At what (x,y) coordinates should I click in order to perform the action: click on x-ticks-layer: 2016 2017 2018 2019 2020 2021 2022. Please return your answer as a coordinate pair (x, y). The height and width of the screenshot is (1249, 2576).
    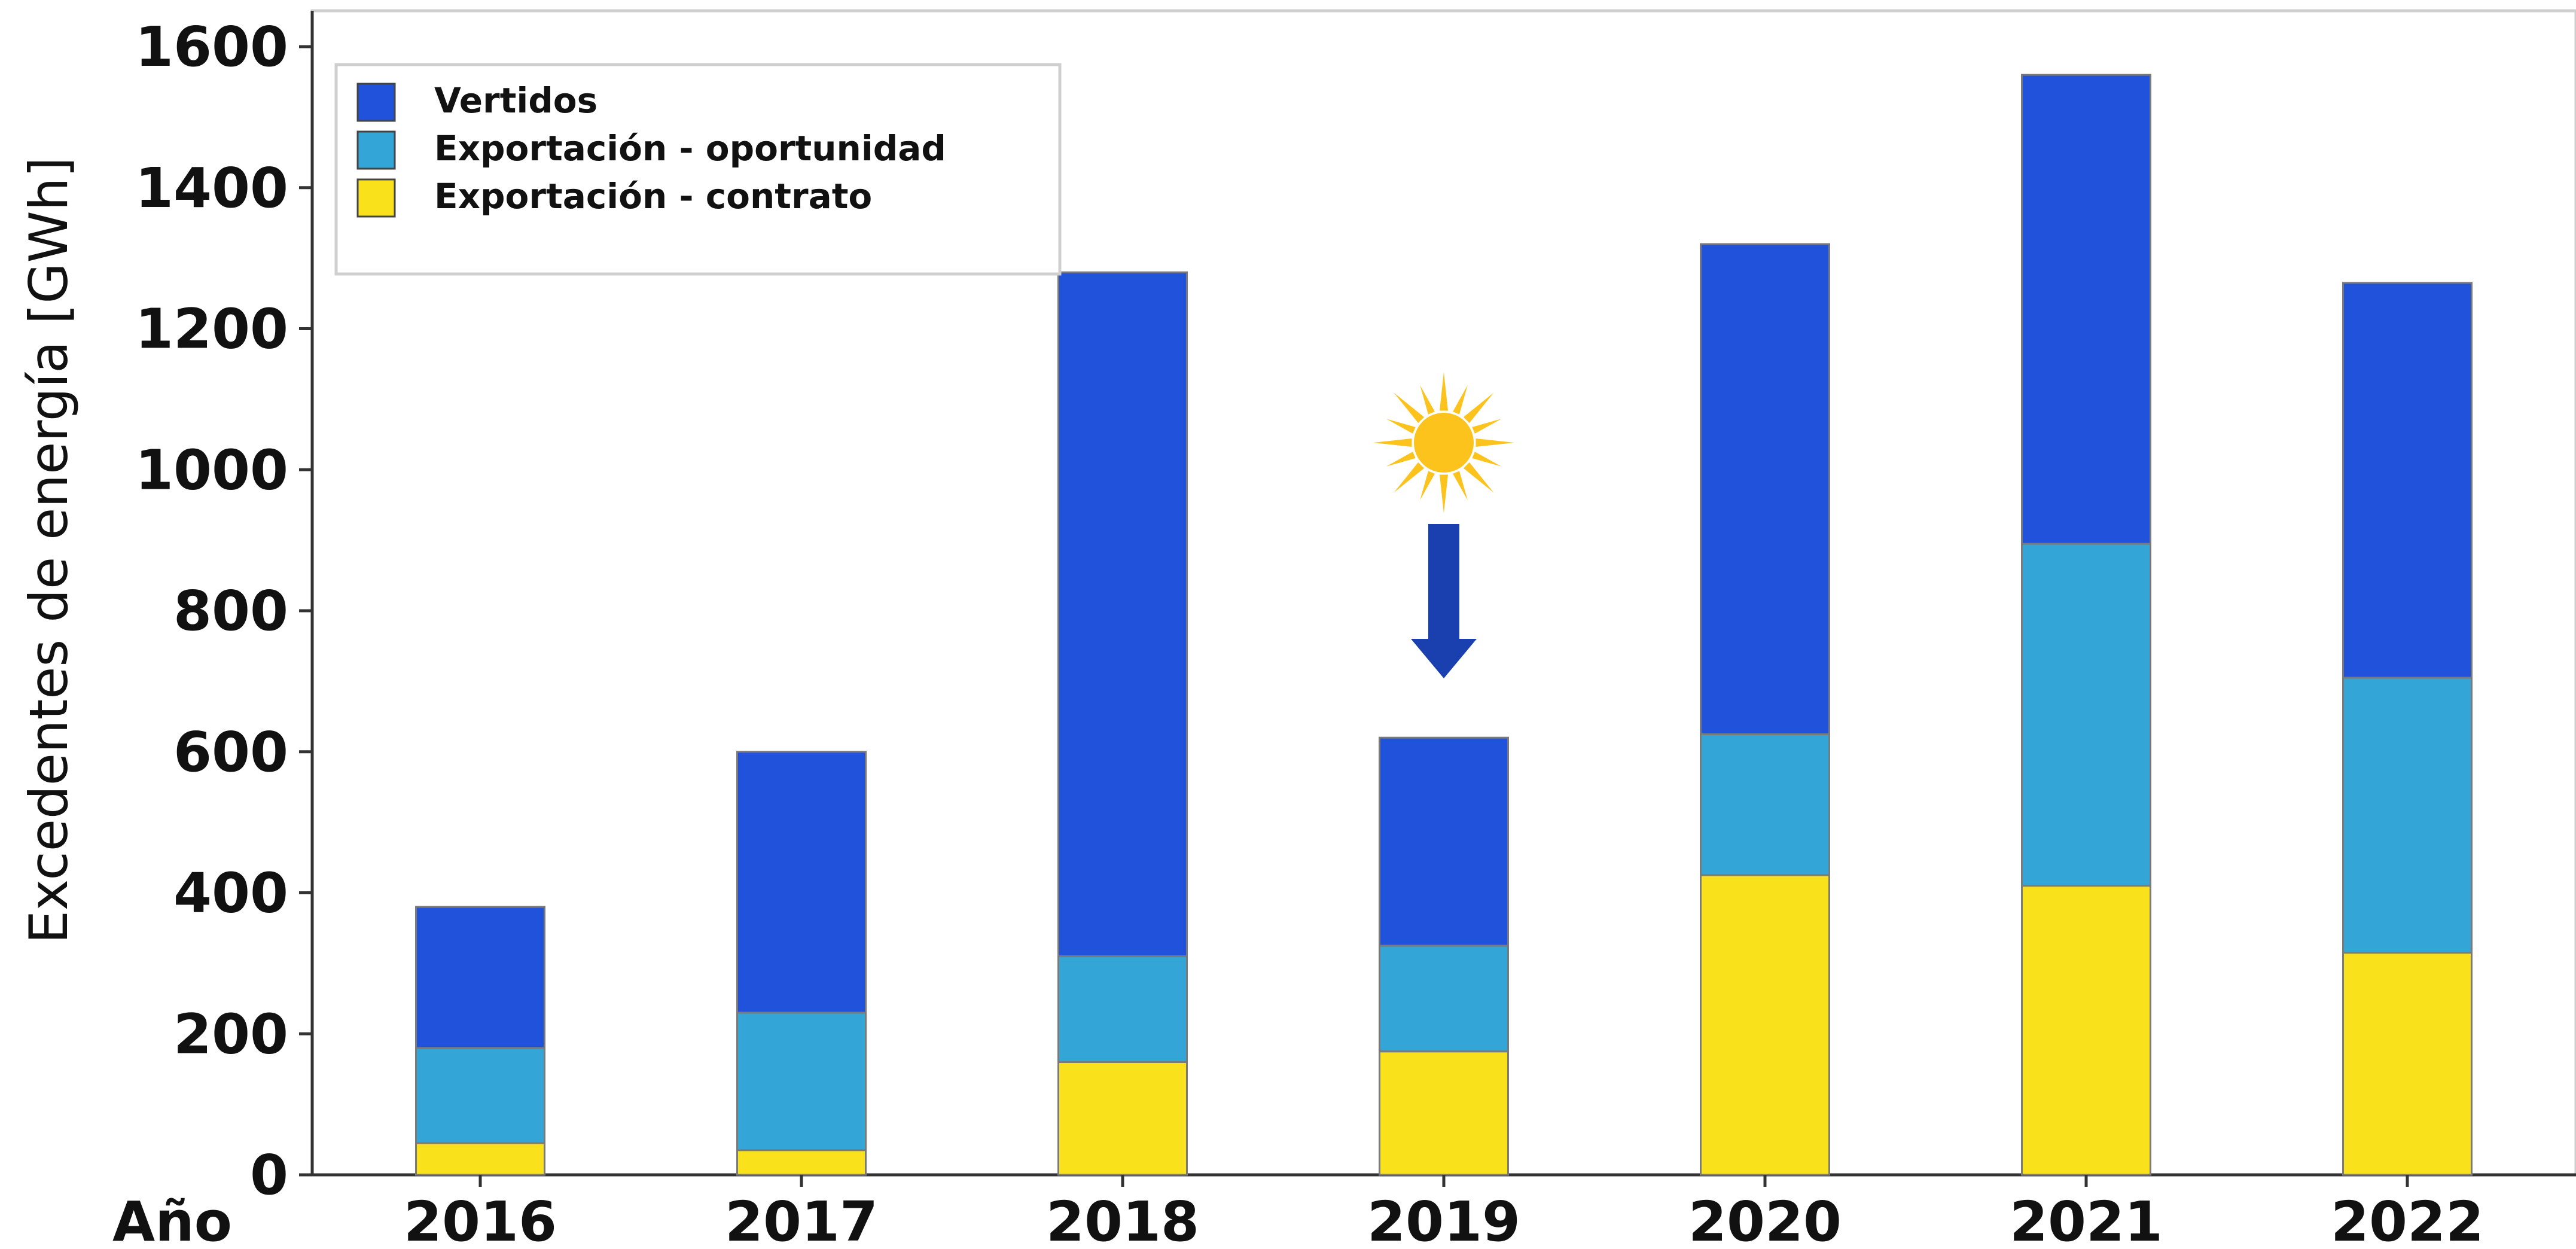
    Looking at the image, I should click on (1444, 1212).